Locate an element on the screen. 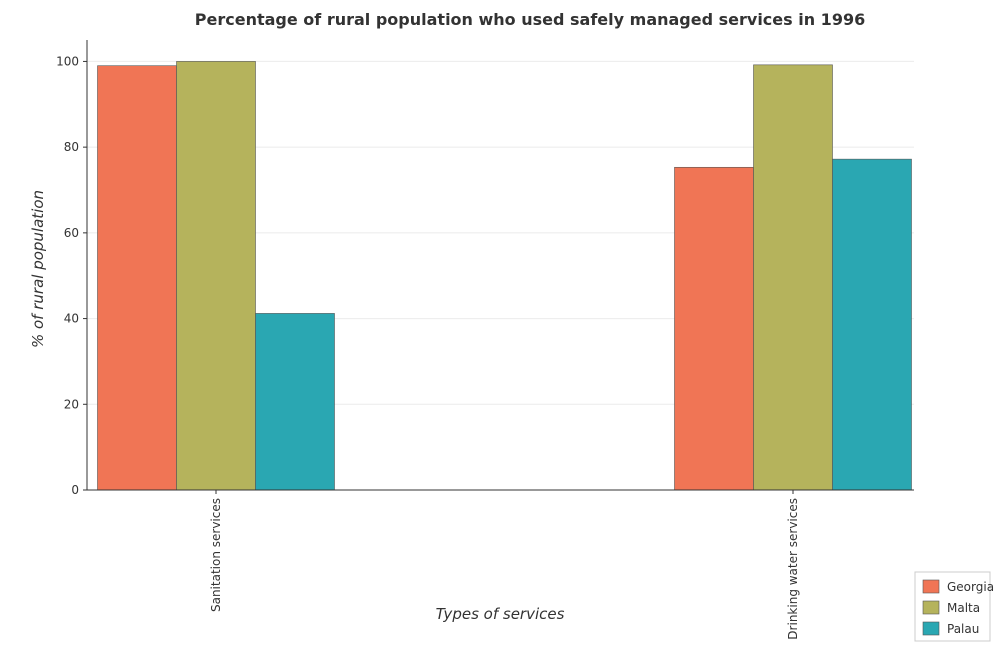  y-tick-label: 40 is located at coordinates (71, 319).